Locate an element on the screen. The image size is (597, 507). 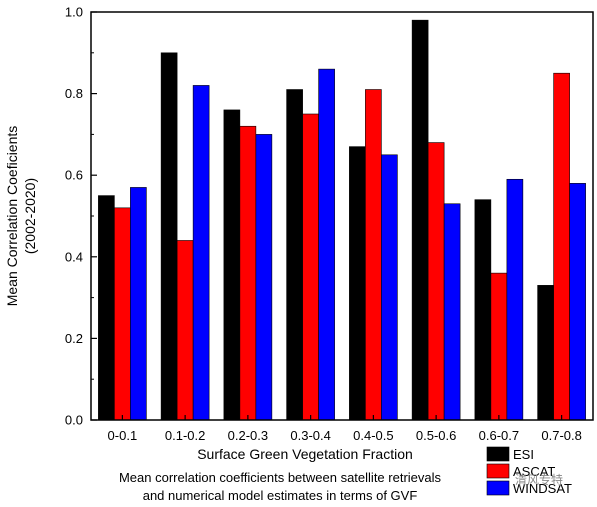
x-tick-label: 0-0.1 is located at coordinates (123, 435).